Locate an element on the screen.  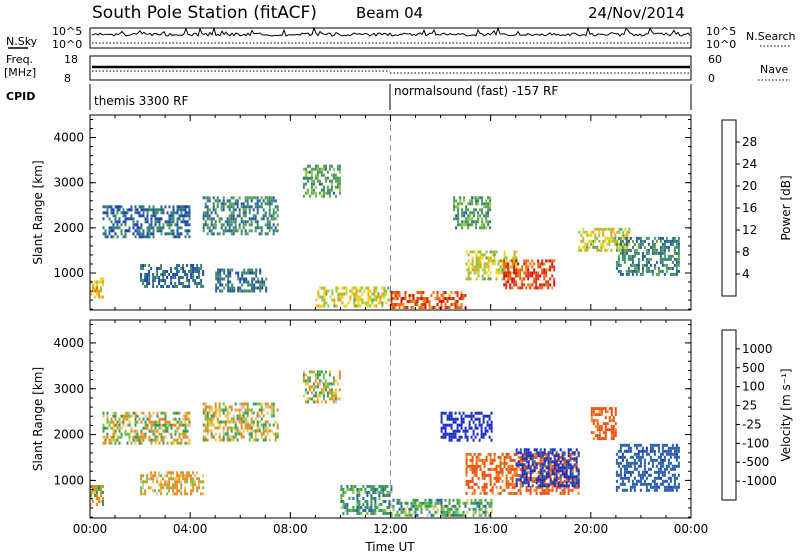
colorbar-tick-label: -25 is located at coordinates (752, 424).